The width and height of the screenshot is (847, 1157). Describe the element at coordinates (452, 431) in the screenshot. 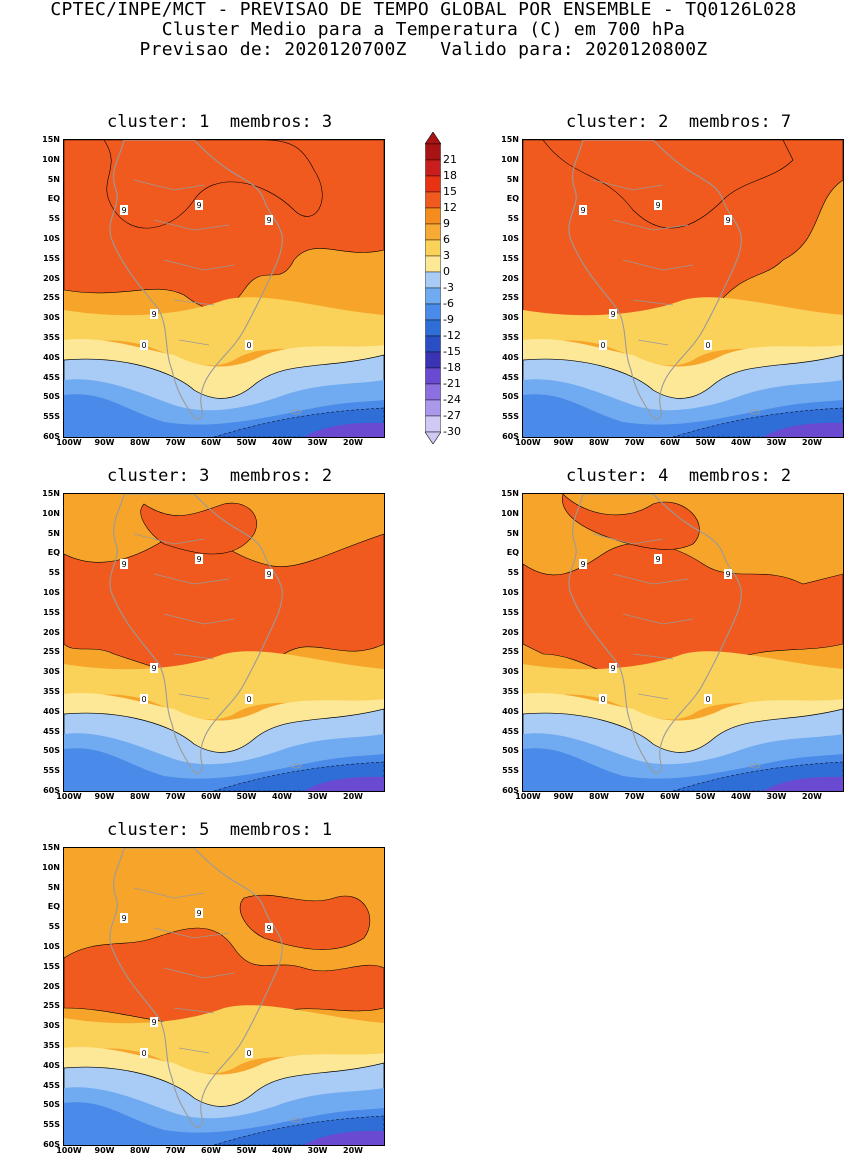

I see `colorbar-tick-label: -30` at that location.